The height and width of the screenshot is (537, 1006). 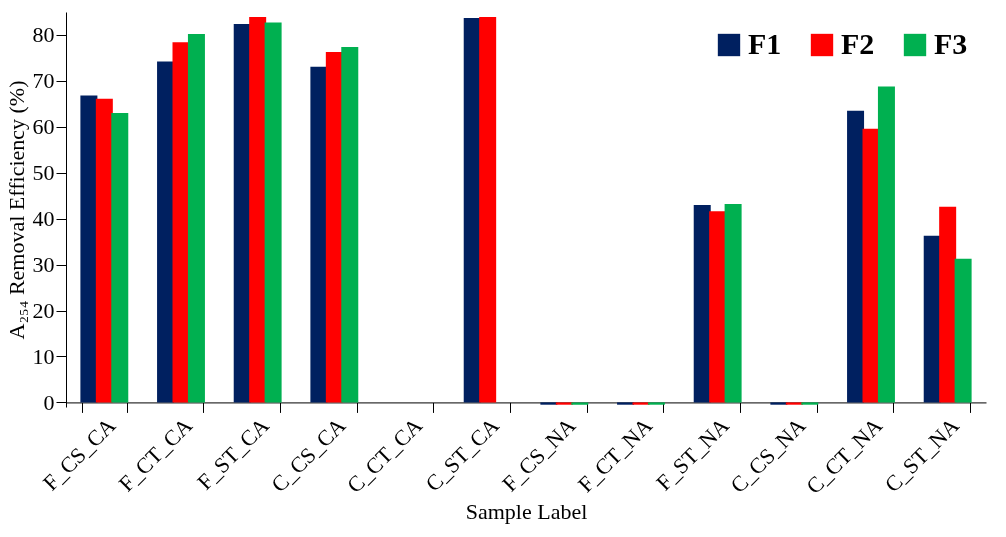 What do you see at coordinates (858, 43) in the screenshot?
I see `legend-label: F2` at bounding box center [858, 43].